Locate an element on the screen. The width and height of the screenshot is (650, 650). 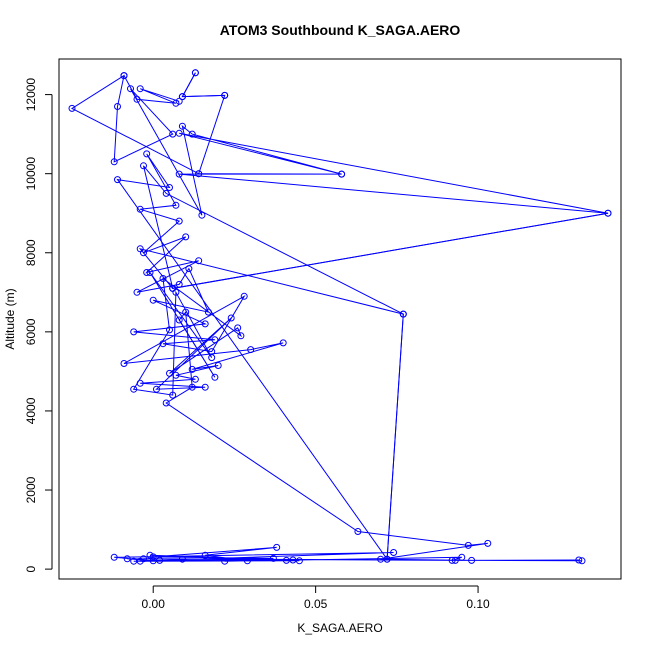
x-axis: 0.00 0.05 0.10 is located at coordinates (316, 598).